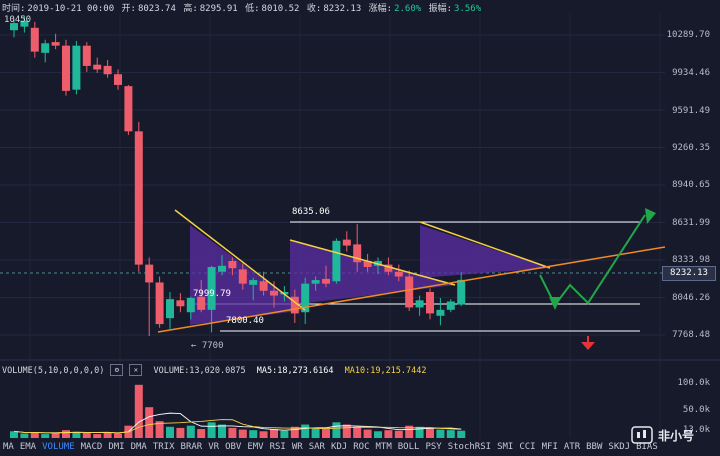  I want to click on tab-bias: BIAS, so click(647, 447).